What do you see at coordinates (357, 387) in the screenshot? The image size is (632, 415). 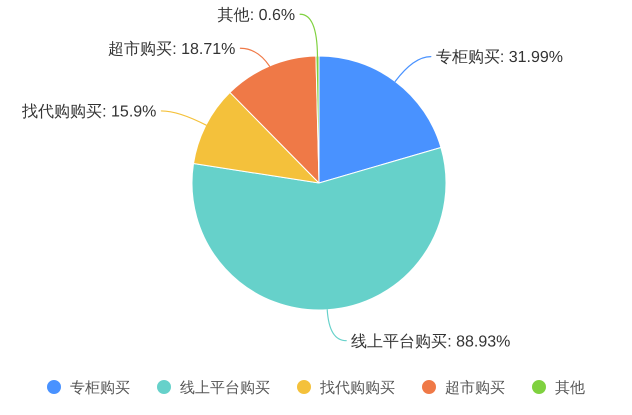 I see `legend-label: 找代购购买` at bounding box center [357, 387].